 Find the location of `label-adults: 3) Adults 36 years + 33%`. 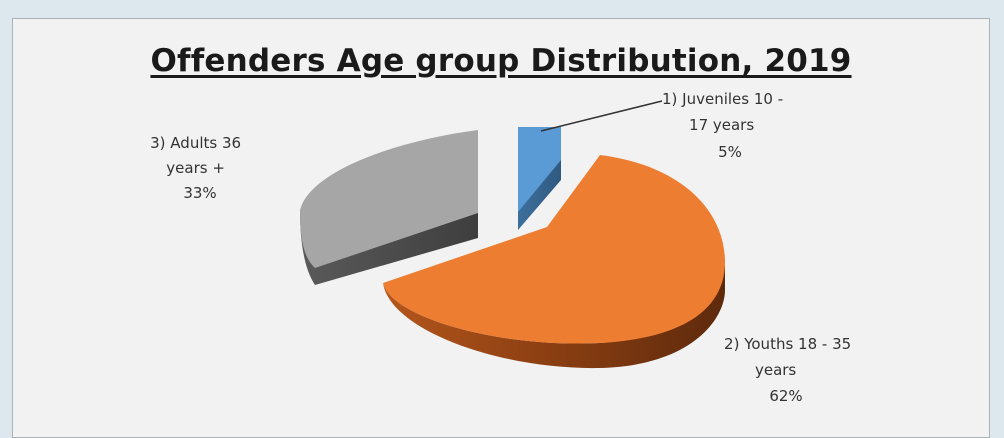

label-adults: 3) Adults 36 years + 33% is located at coordinates (198, 168).